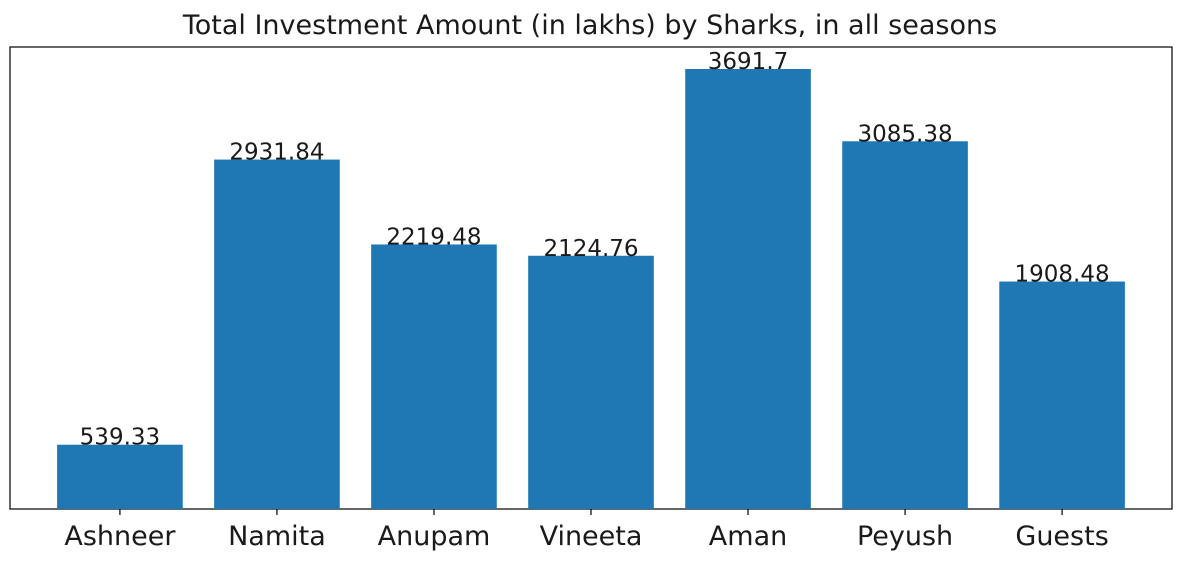  Describe the element at coordinates (120, 536) in the screenshot. I see `x-tick-label-ashneer: Ashneer` at that location.